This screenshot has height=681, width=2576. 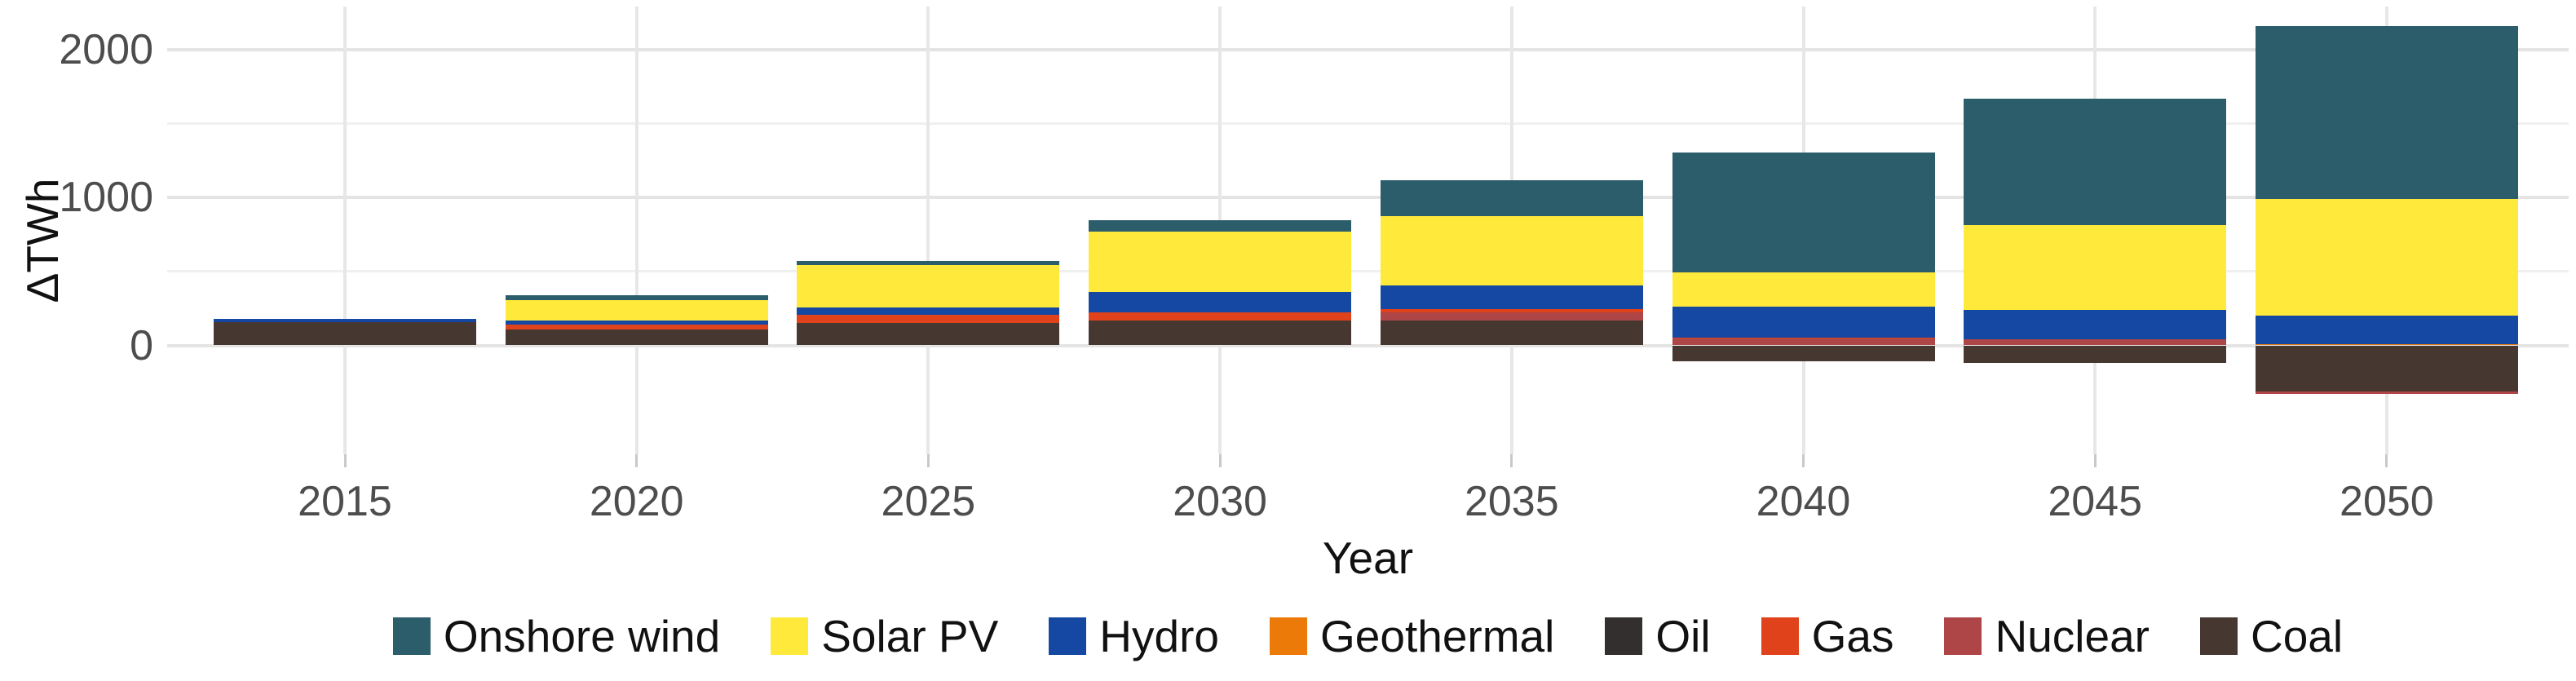 I want to click on x-tick-label: 2050, so click(x=2387, y=501).